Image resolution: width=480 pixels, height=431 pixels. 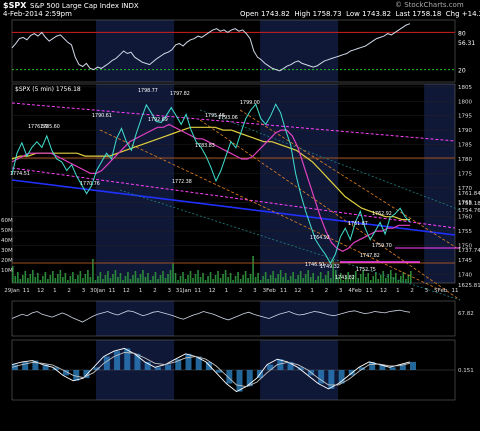 I want to click on price-annotation: 1798.77, so click(x=148, y=91).